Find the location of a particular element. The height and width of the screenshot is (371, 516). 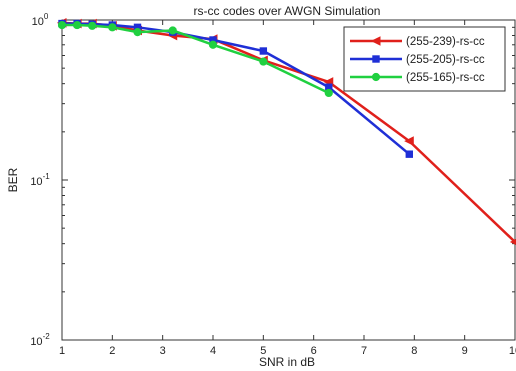

x-tick-label: 2 is located at coordinates (112, 351).